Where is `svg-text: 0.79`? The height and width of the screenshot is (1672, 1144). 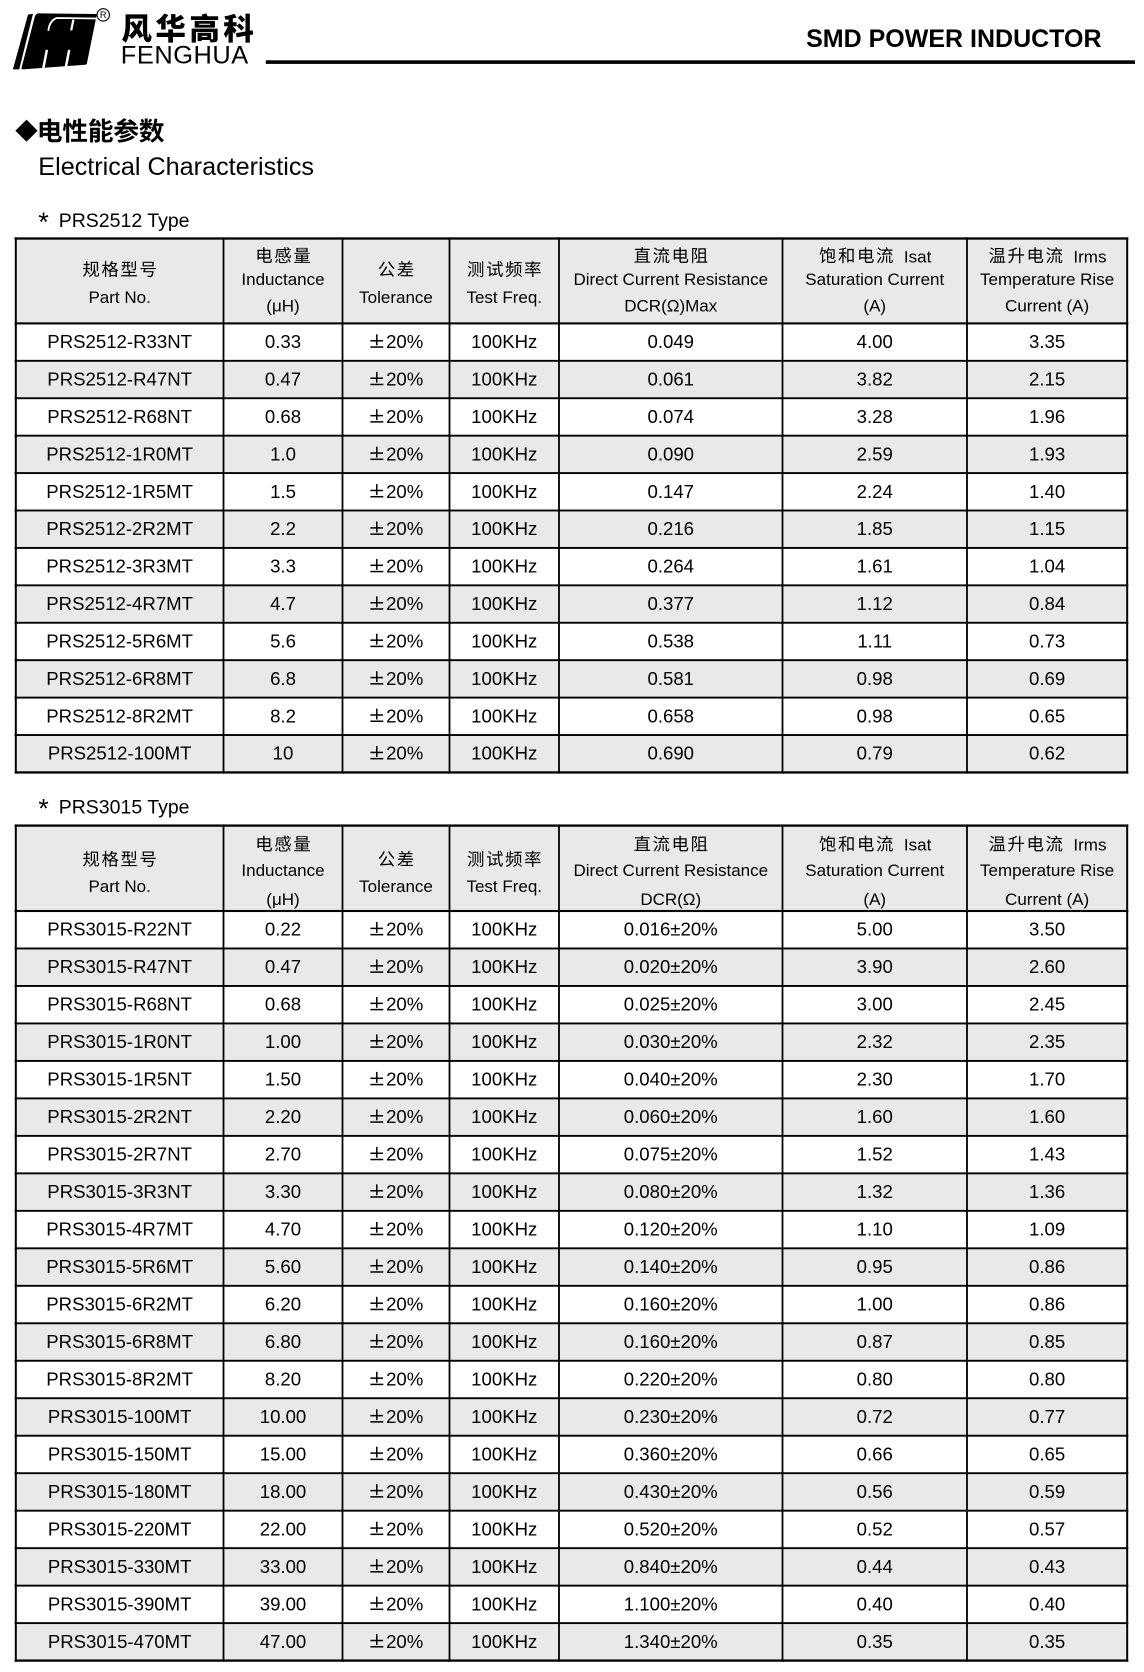 svg-text: 0.79 is located at coordinates (875, 753).